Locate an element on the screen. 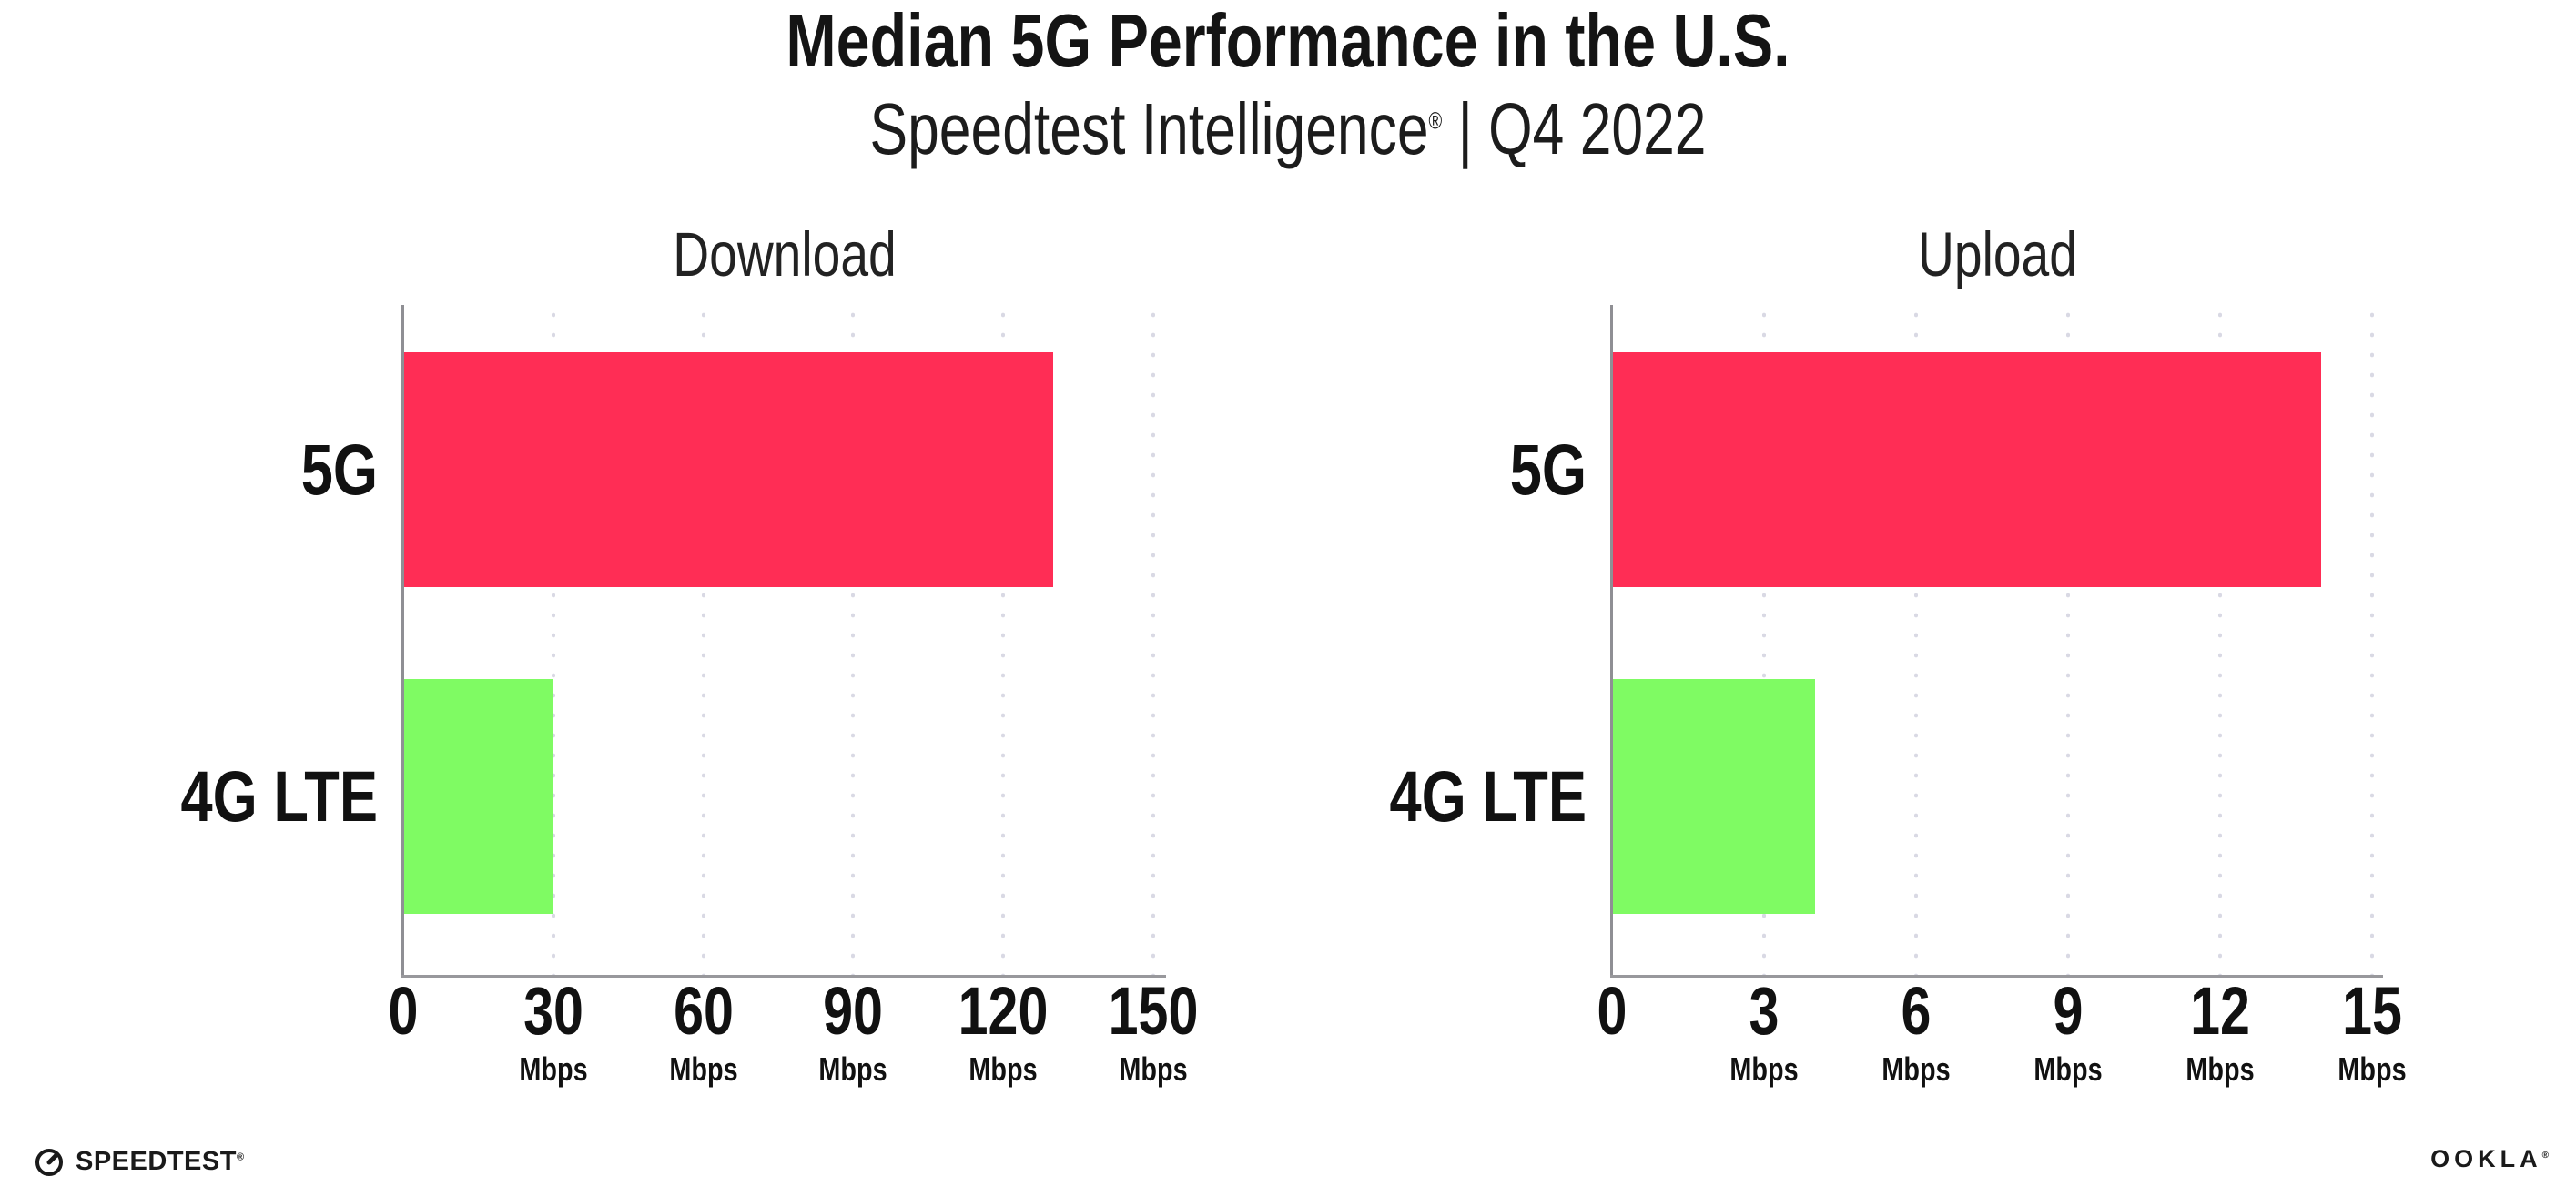  upload-bar-4g-lte is located at coordinates (1714, 796).